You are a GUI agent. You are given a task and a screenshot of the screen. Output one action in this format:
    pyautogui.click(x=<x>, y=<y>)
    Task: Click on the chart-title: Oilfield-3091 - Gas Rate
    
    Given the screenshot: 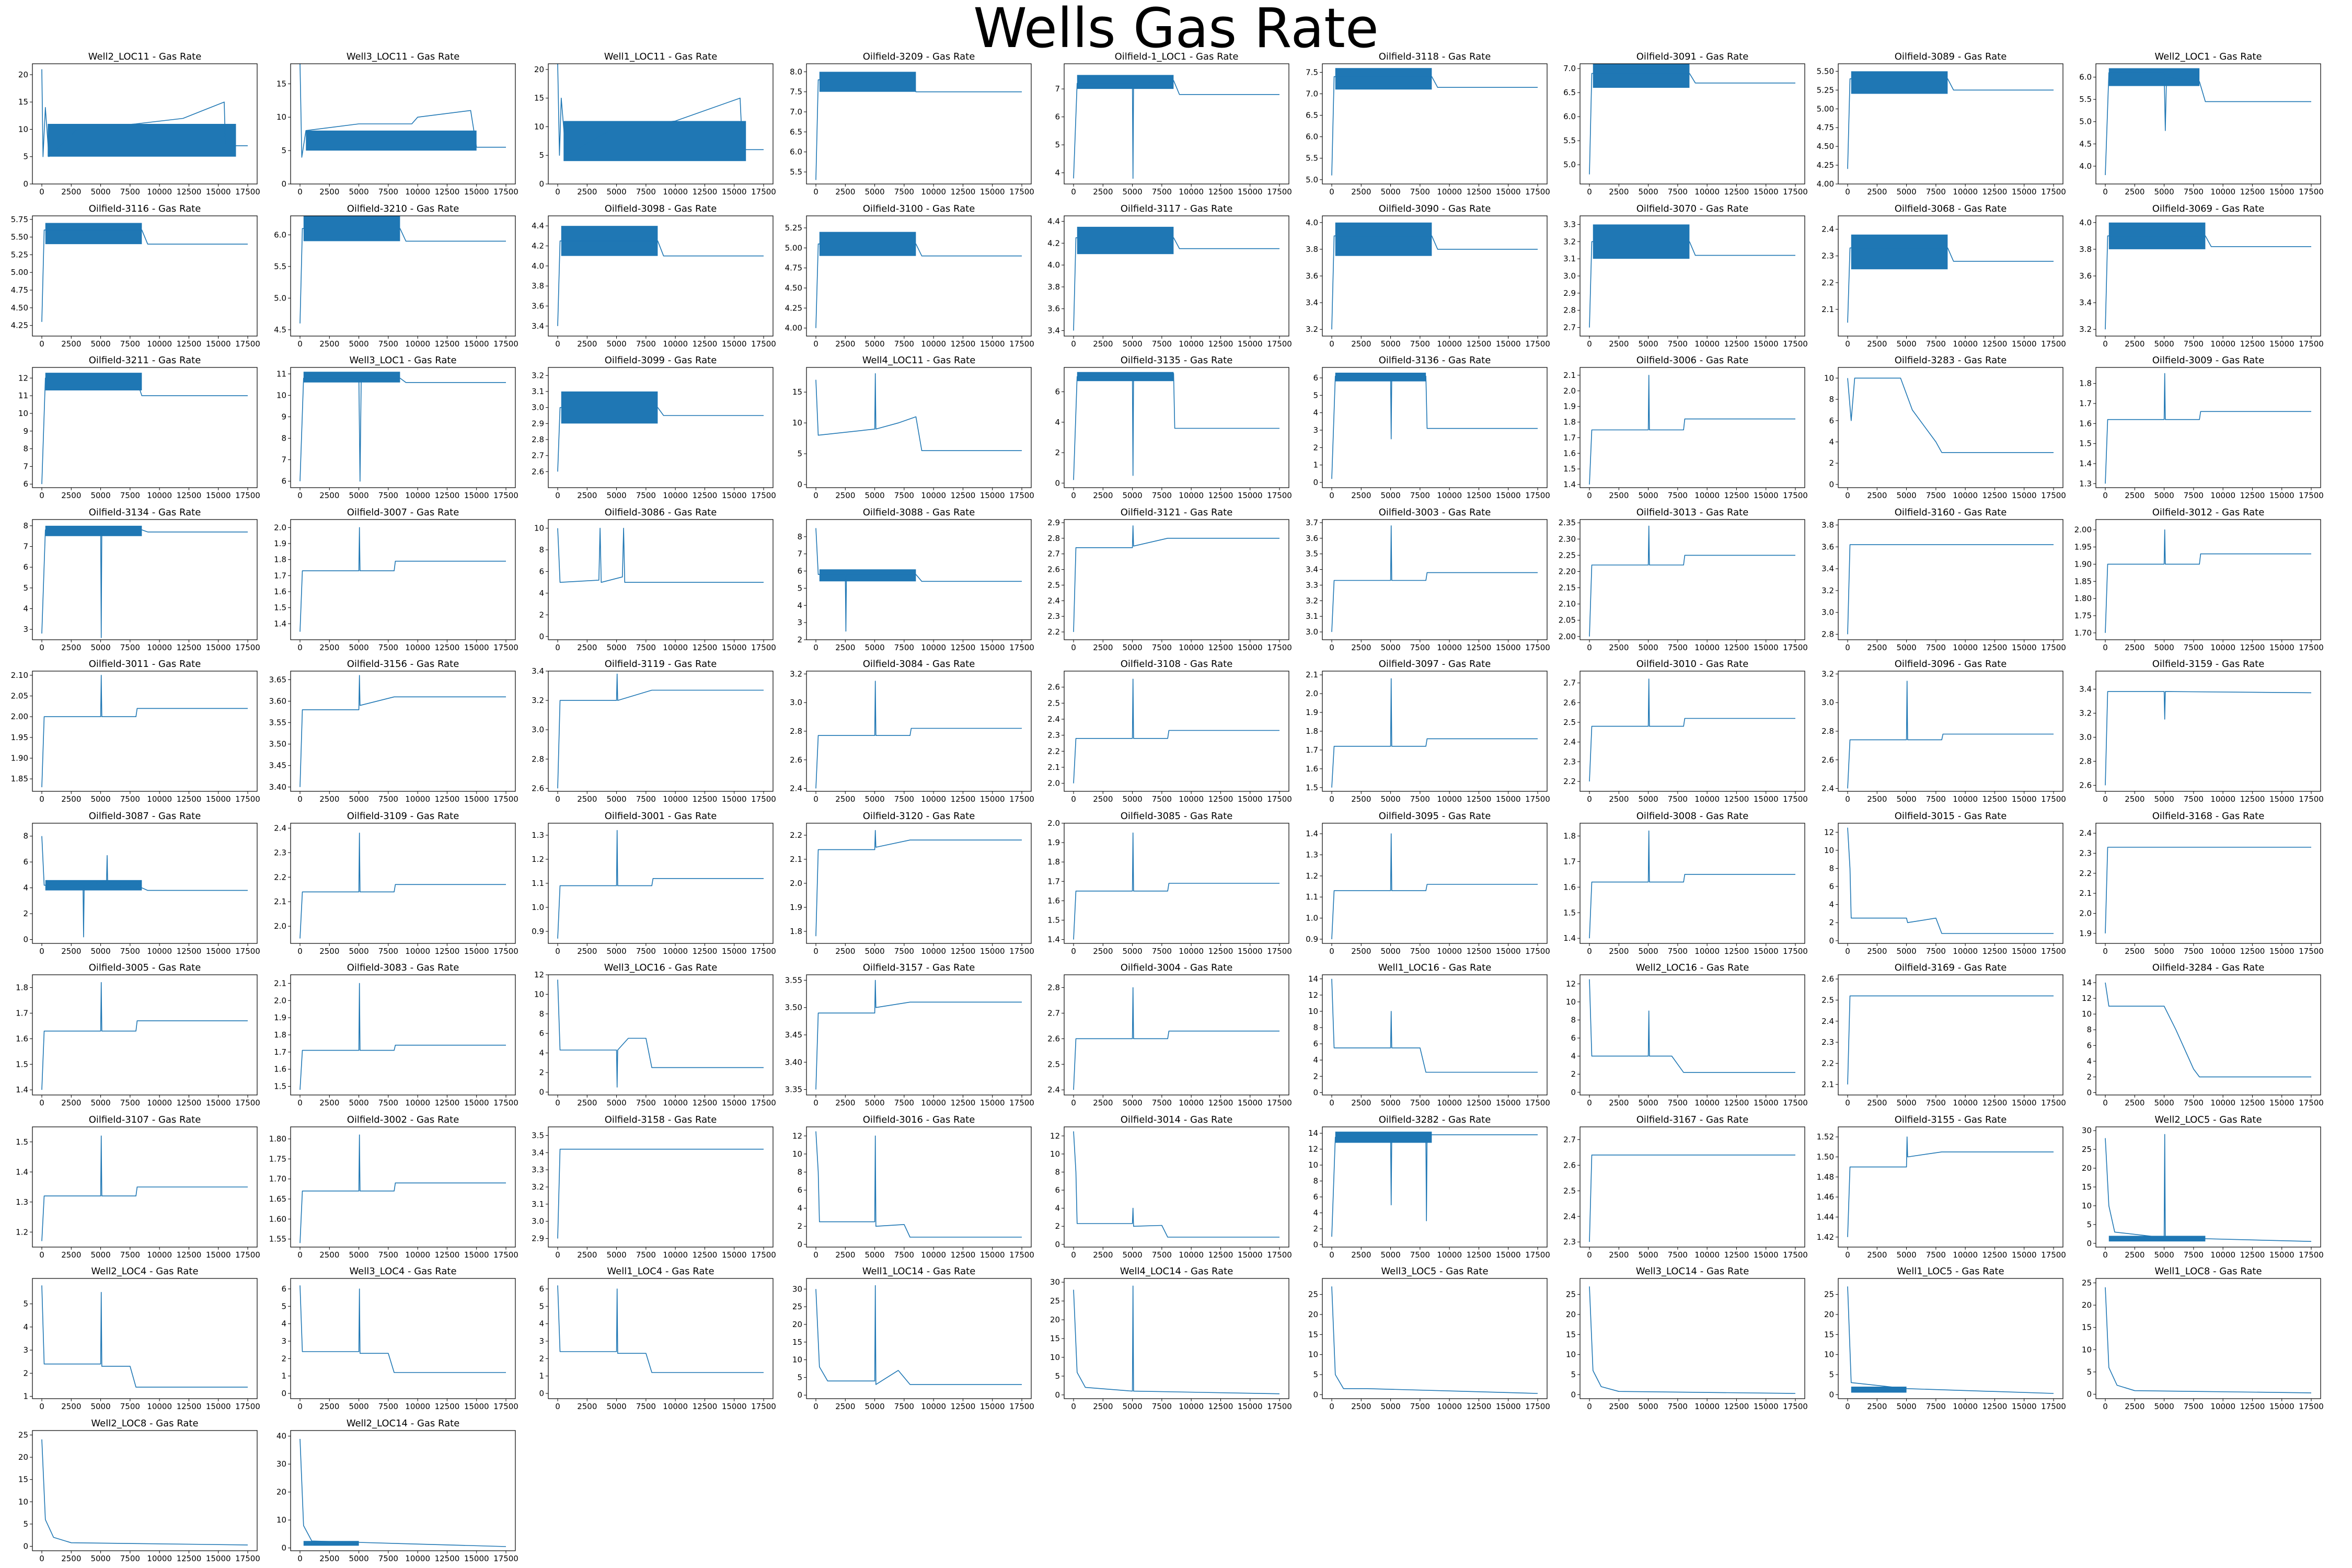 What is the action you would take?
    pyautogui.click(x=1692, y=56)
    